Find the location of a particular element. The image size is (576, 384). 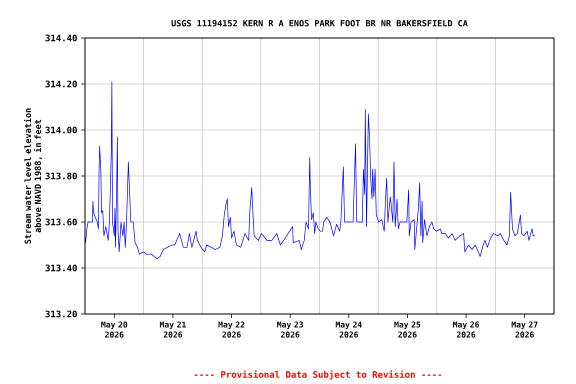

x-tick-label: May 25 2026 is located at coordinates (407, 330).